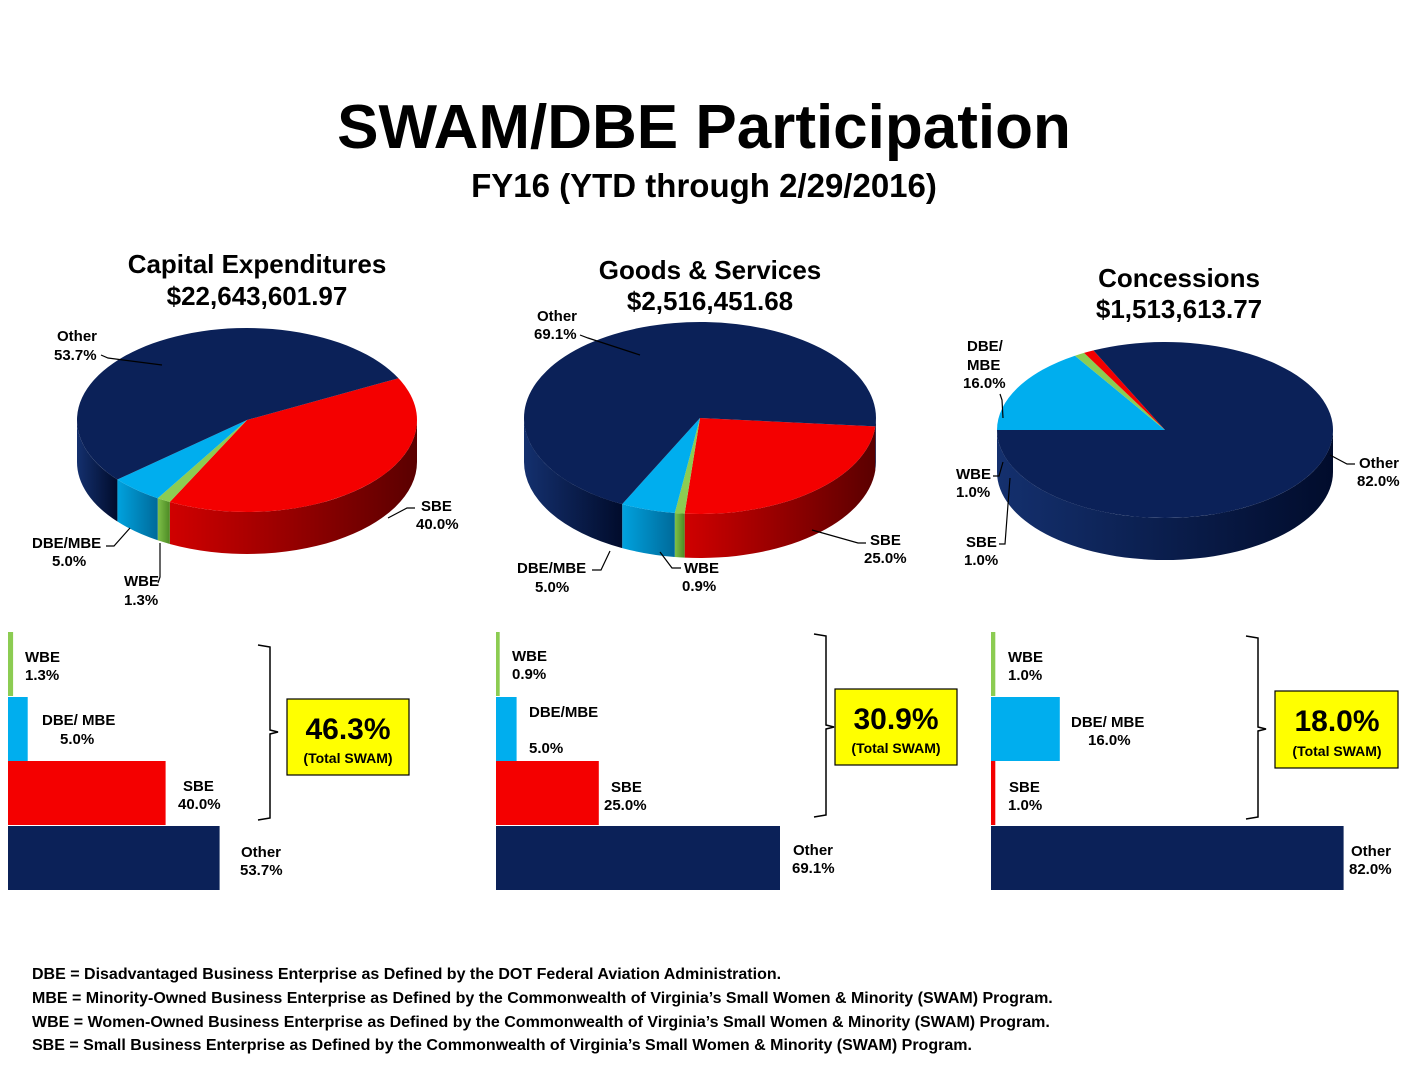 This screenshot has height=1088, width=1408. I want to click on pie-slice-other, so click(1165, 430).